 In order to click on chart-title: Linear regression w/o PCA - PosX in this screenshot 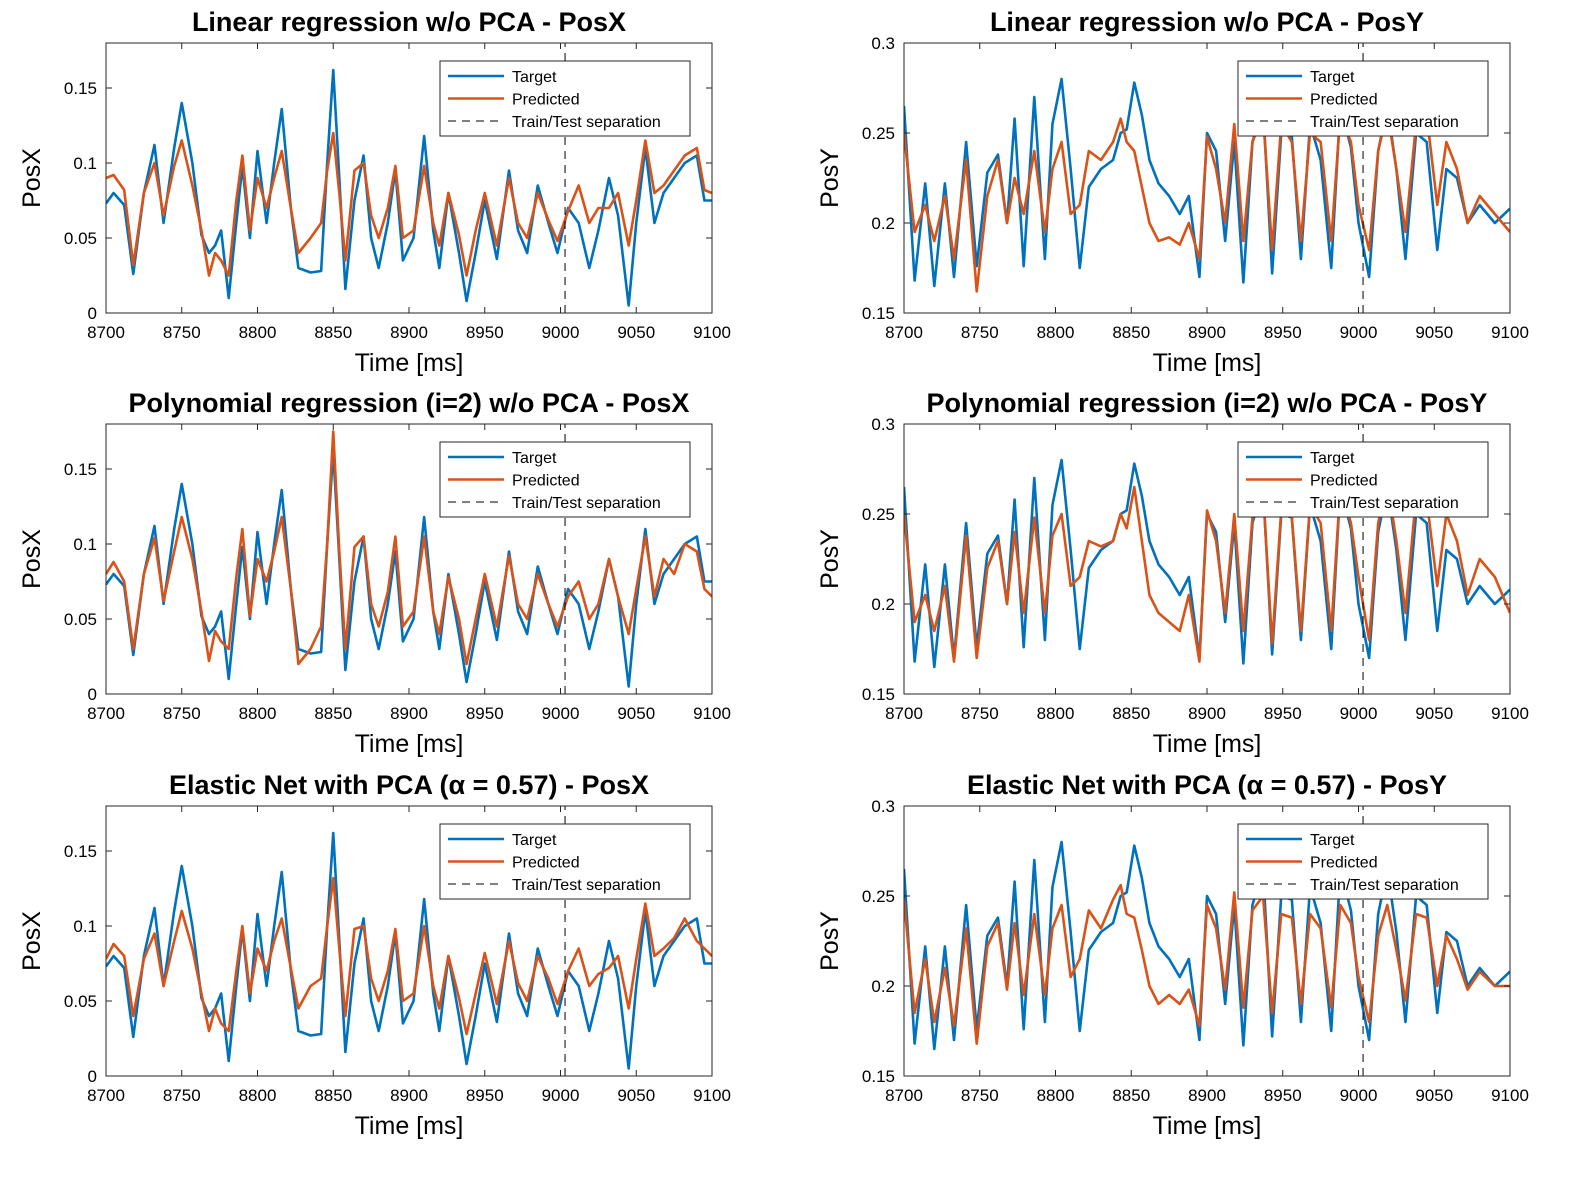, I will do `click(409, 22)`.